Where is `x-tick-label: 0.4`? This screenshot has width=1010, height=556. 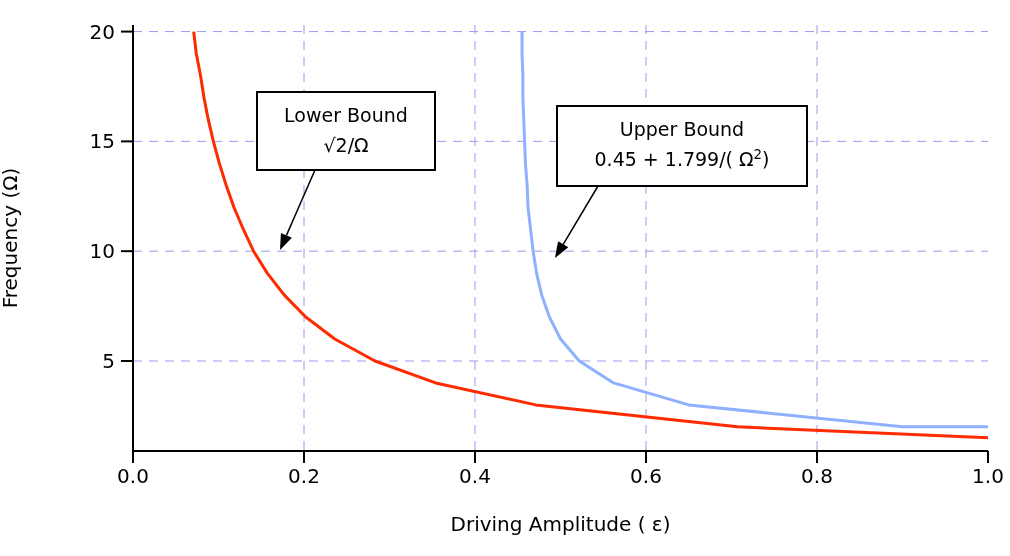
x-tick-label: 0.4 is located at coordinates (475, 476).